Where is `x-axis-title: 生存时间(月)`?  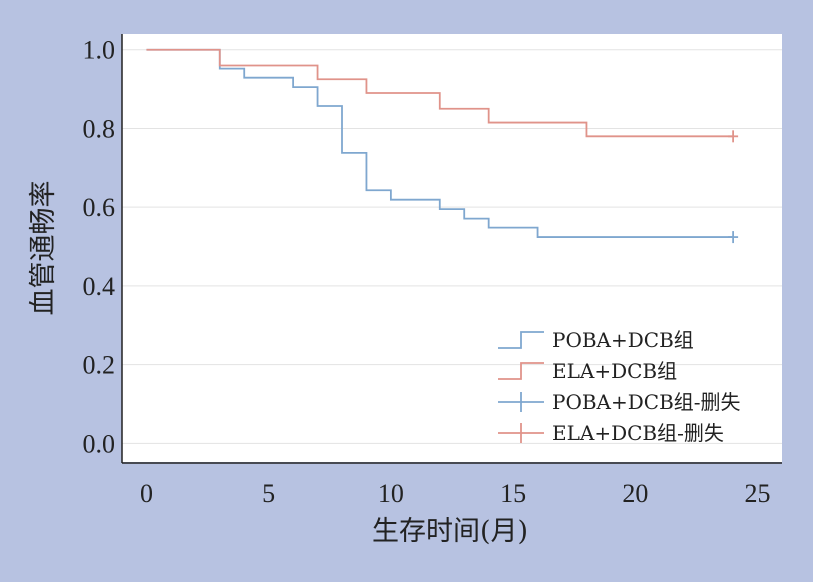 x-axis-title: 生存时间(月) is located at coordinates (450, 531).